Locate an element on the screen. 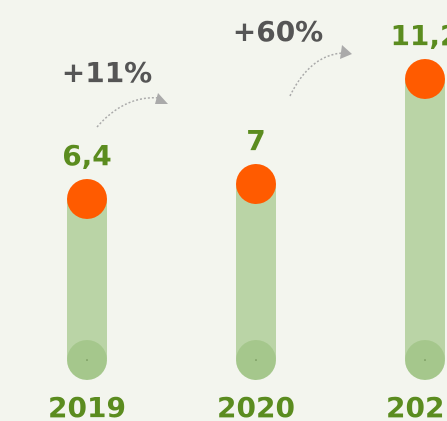  x-tick-label: 2020 is located at coordinates (256, 406).